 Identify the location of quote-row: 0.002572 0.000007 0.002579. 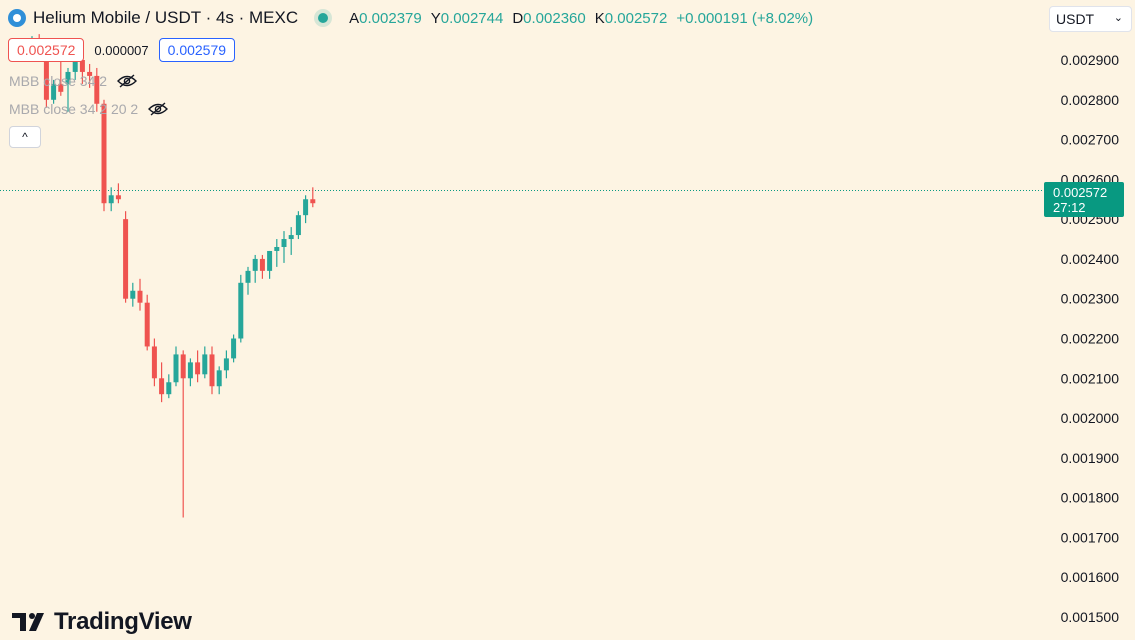
(122, 50).